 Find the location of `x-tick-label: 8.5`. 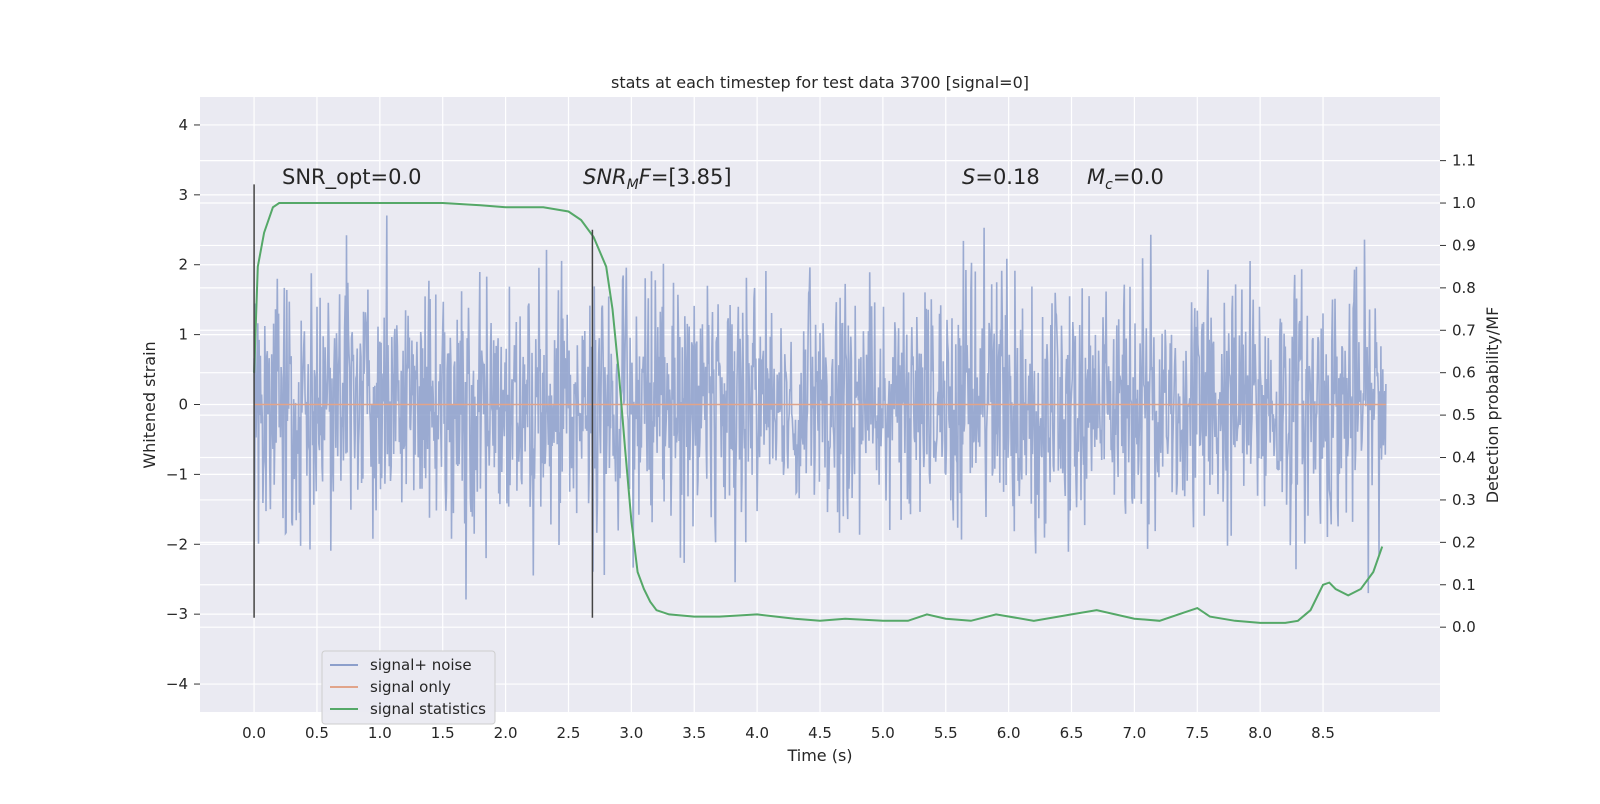

x-tick-label: 8.5 is located at coordinates (1323, 733).